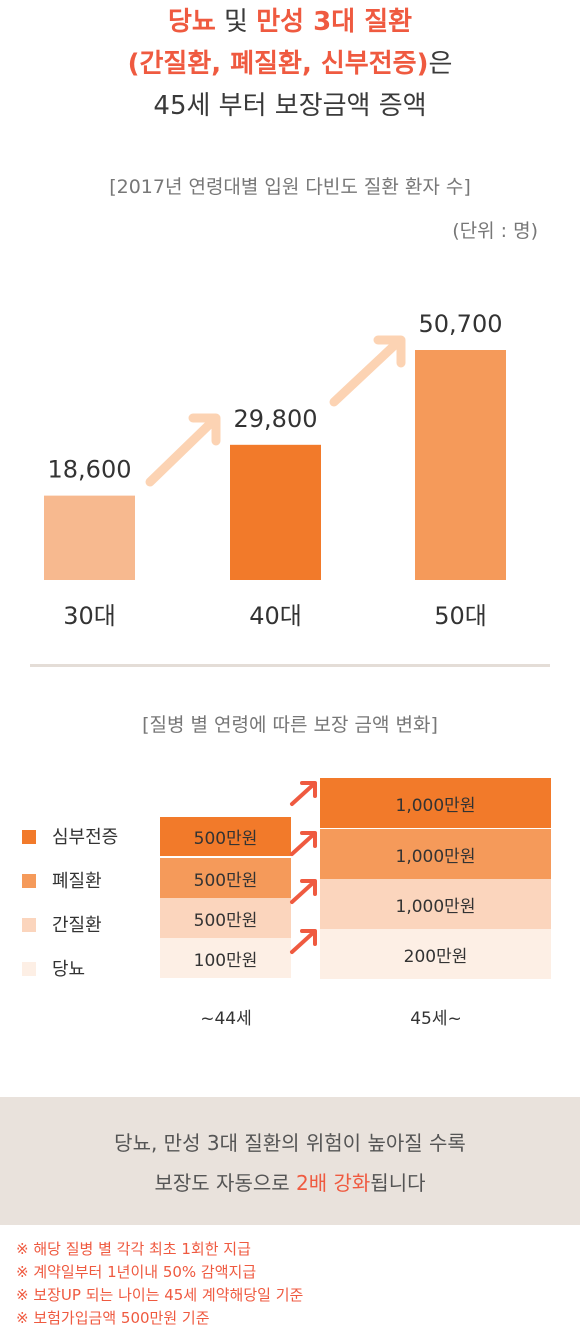 Image resolution: width=580 pixels, height=1341 pixels. I want to click on headline-diabetes: 당뇨, so click(192, 22).